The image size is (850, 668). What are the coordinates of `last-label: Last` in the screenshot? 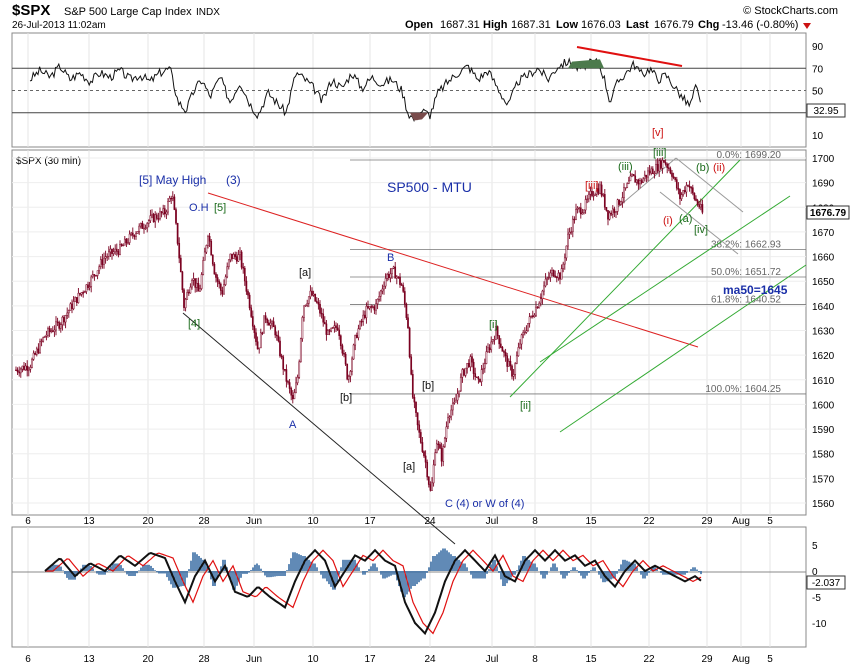 It's located at (637, 25).